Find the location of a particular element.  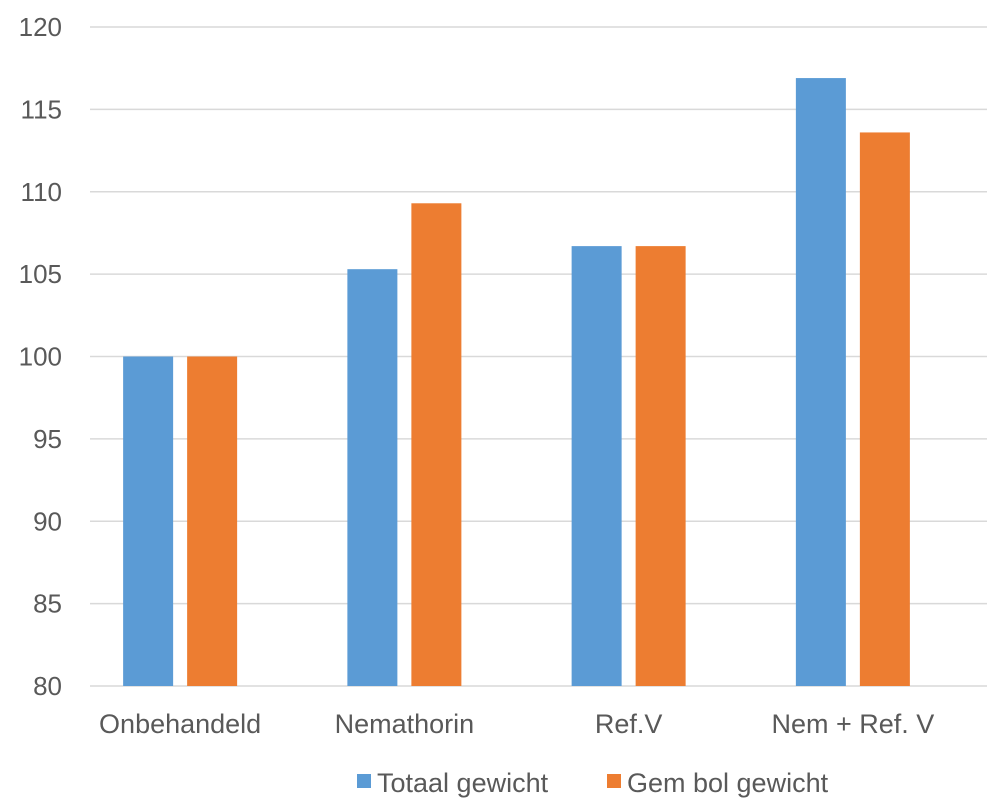

x-category-label: Ref.V is located at coordinates (629, 724).